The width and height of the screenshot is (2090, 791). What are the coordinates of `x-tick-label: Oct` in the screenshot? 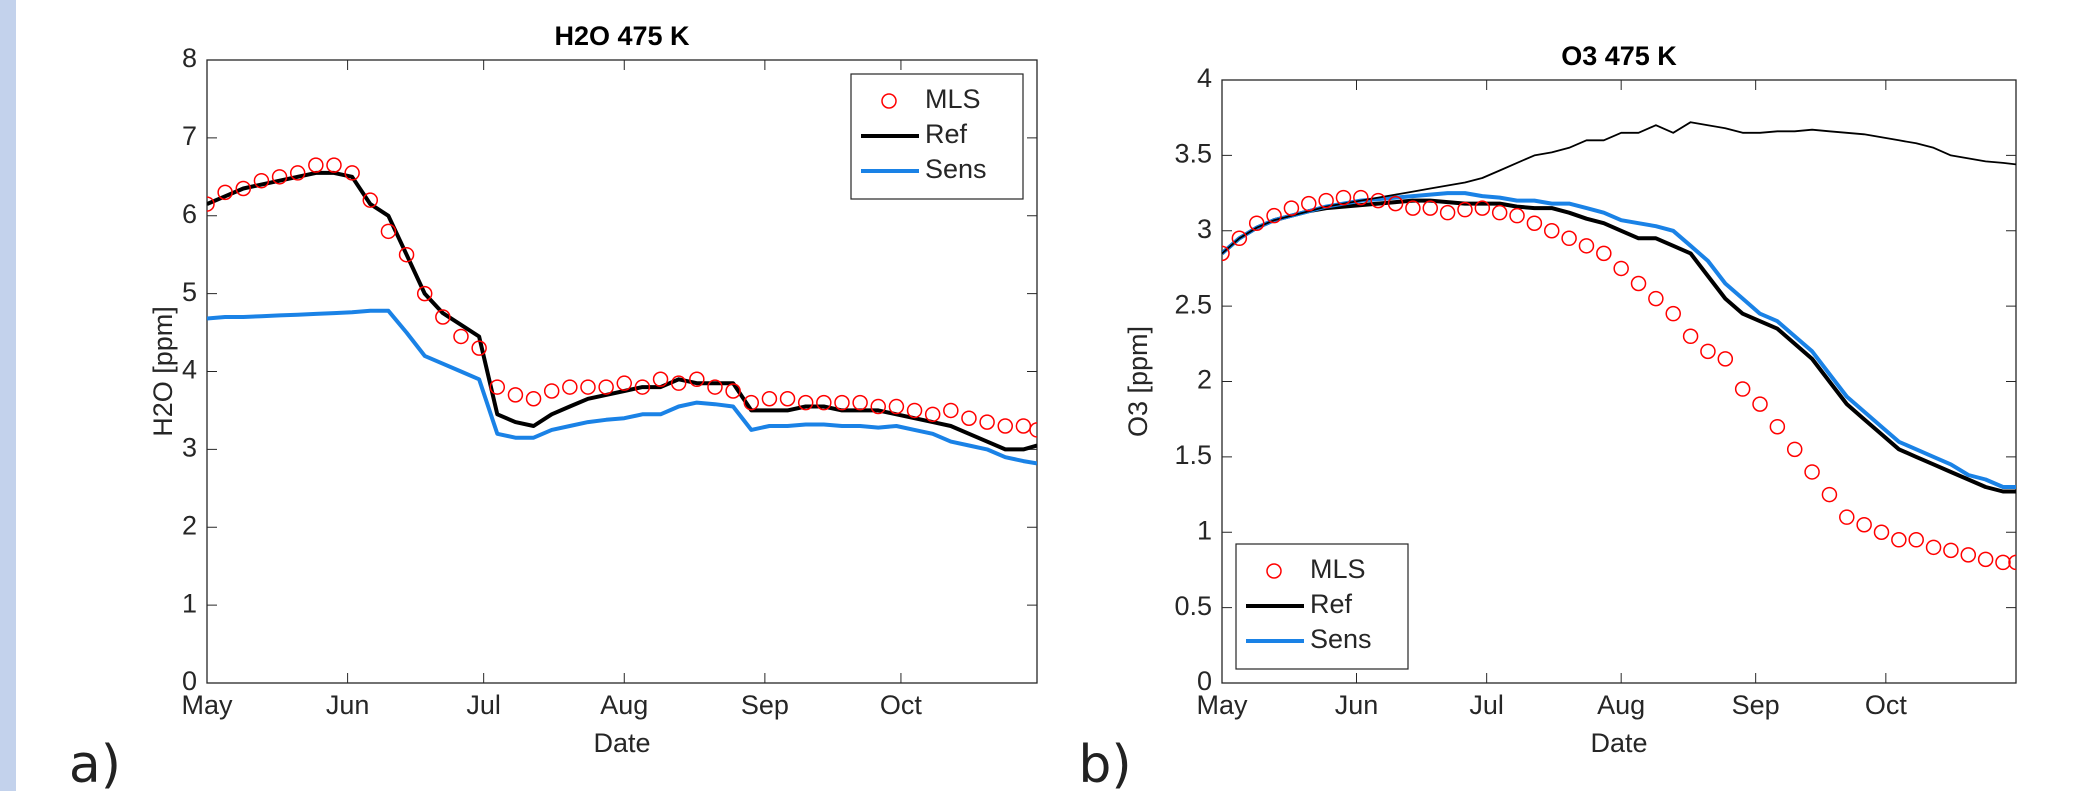 It's located at (1886, 705).